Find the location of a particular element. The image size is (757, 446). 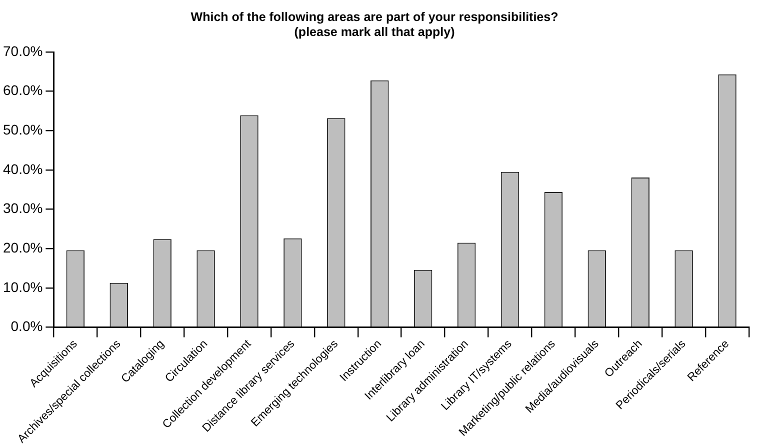

y-tick-label: 10.0% is located at coordinates (22, 286).